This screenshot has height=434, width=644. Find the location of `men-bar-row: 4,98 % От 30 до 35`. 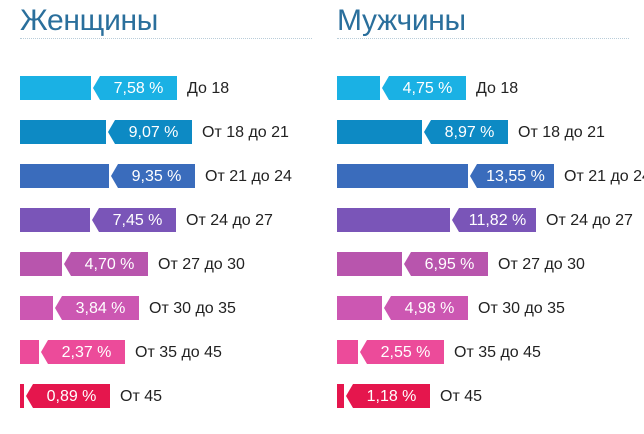

men-bar-row: 4,98 % От 30 до 35 is located at coordinates (451, 308).